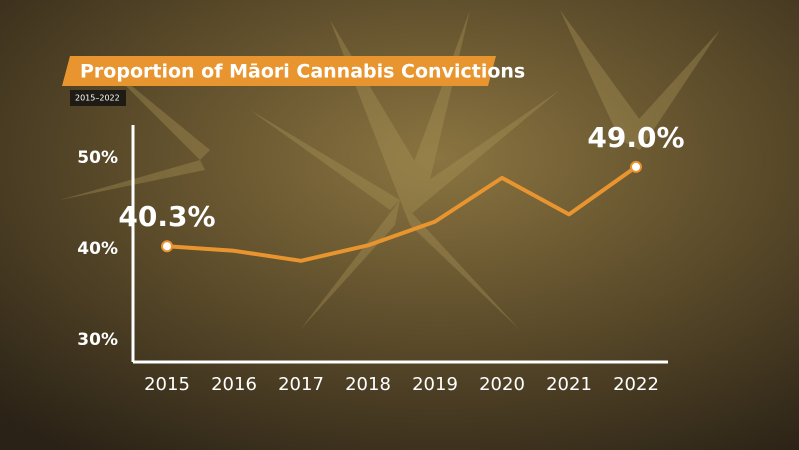 Image resolution: width=799 pixels, height=450 pixels. Describe the element at coordinates (167, 384) in the screenshot. I see `x-tick-label: 2015` at that location.